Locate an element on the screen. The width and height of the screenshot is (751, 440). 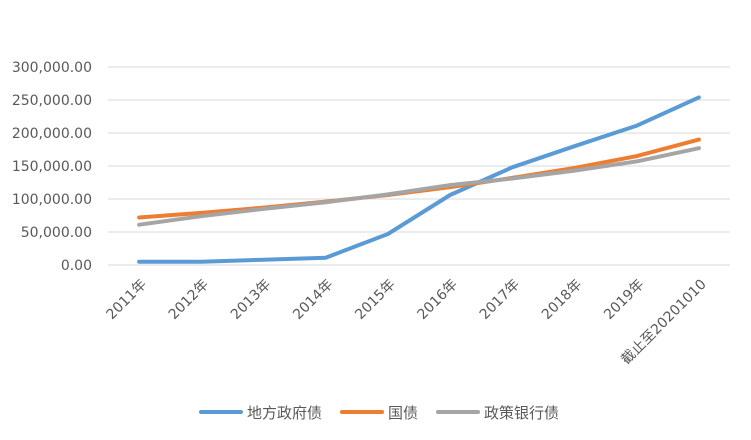
x-tick-label: 2019年 is located at coordinates (624, 300).